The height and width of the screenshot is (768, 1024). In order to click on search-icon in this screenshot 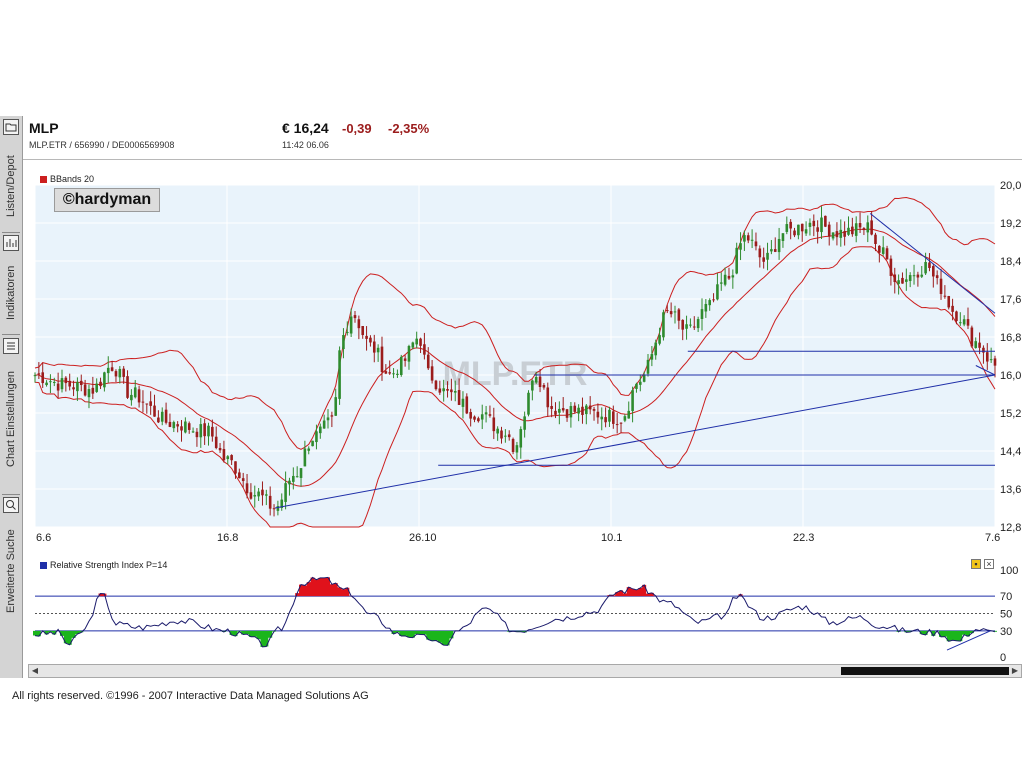, I will do `click(11, 505)`.